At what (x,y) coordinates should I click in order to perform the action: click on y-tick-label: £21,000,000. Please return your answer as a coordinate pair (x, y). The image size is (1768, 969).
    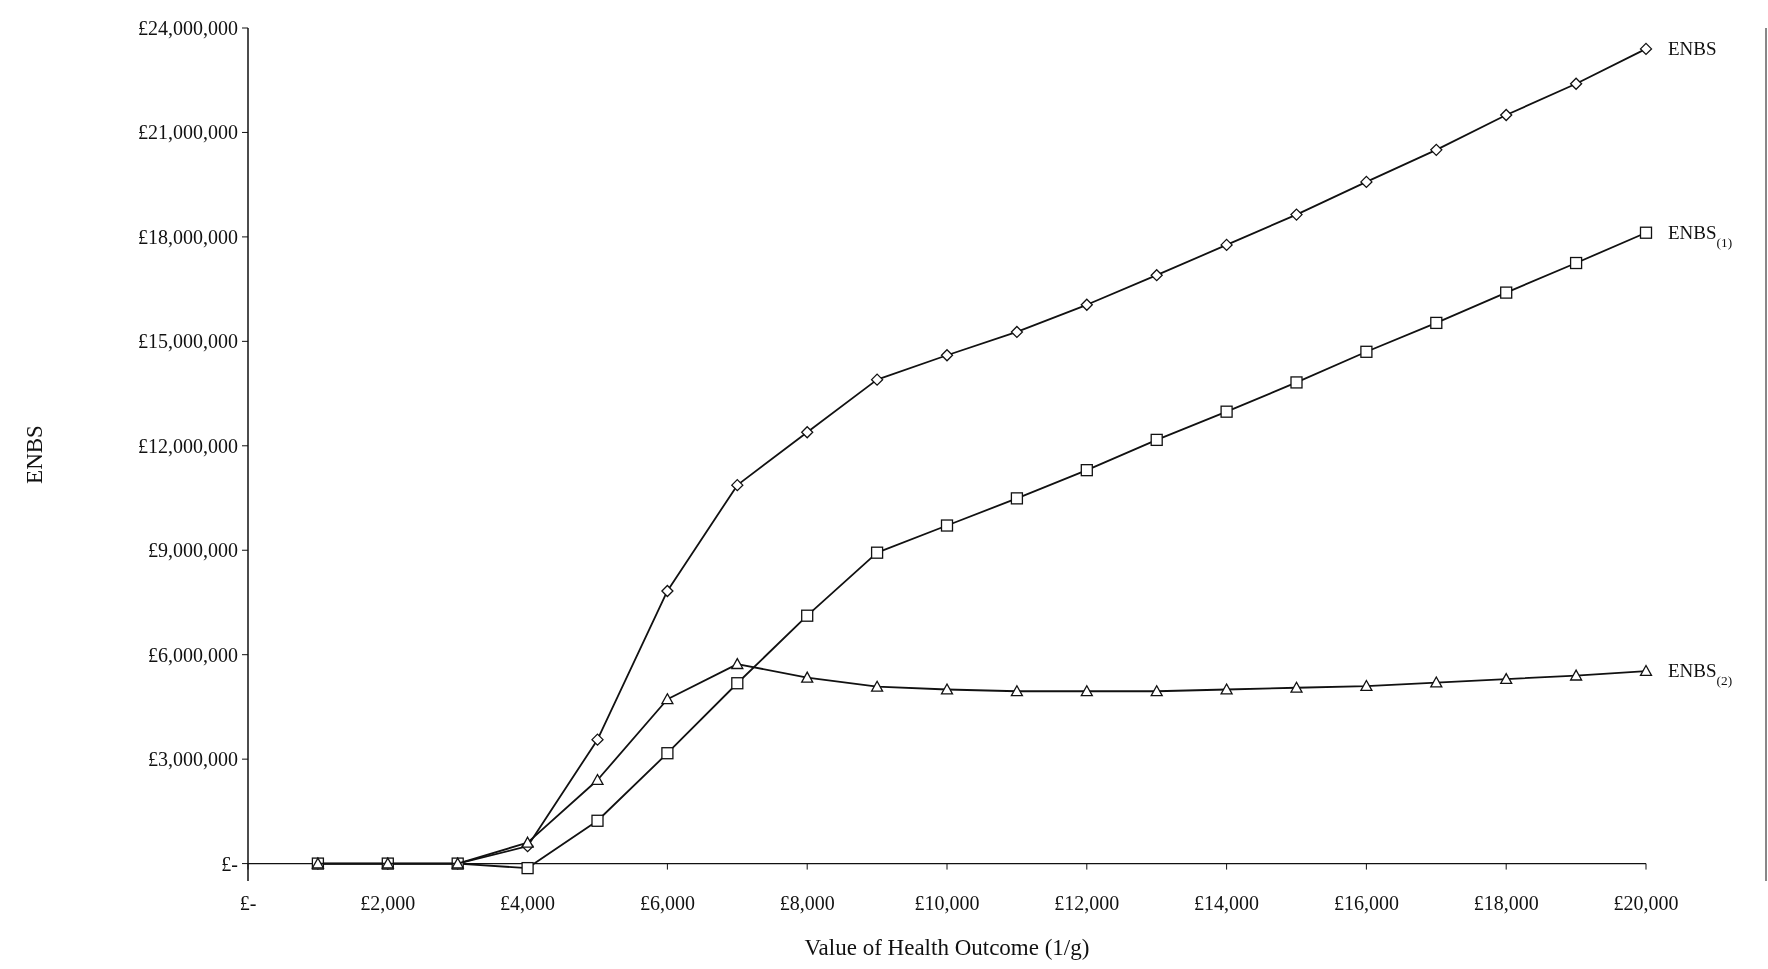
    Looking at the image, I should click on (188, 132).